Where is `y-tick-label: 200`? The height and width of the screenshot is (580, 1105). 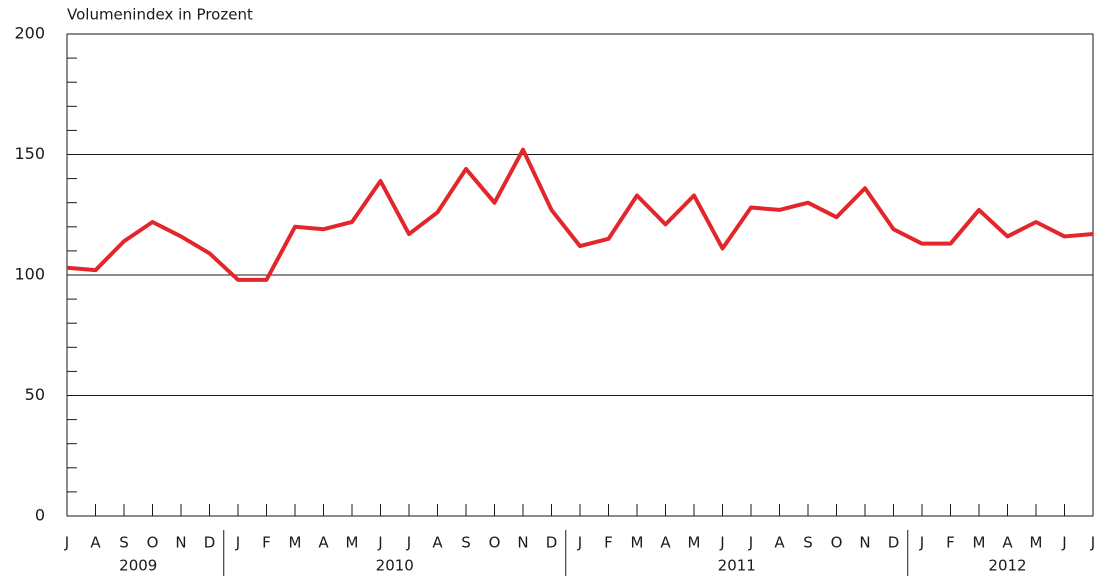
y-tick-label: 200 is located at coordinates (29, 33).